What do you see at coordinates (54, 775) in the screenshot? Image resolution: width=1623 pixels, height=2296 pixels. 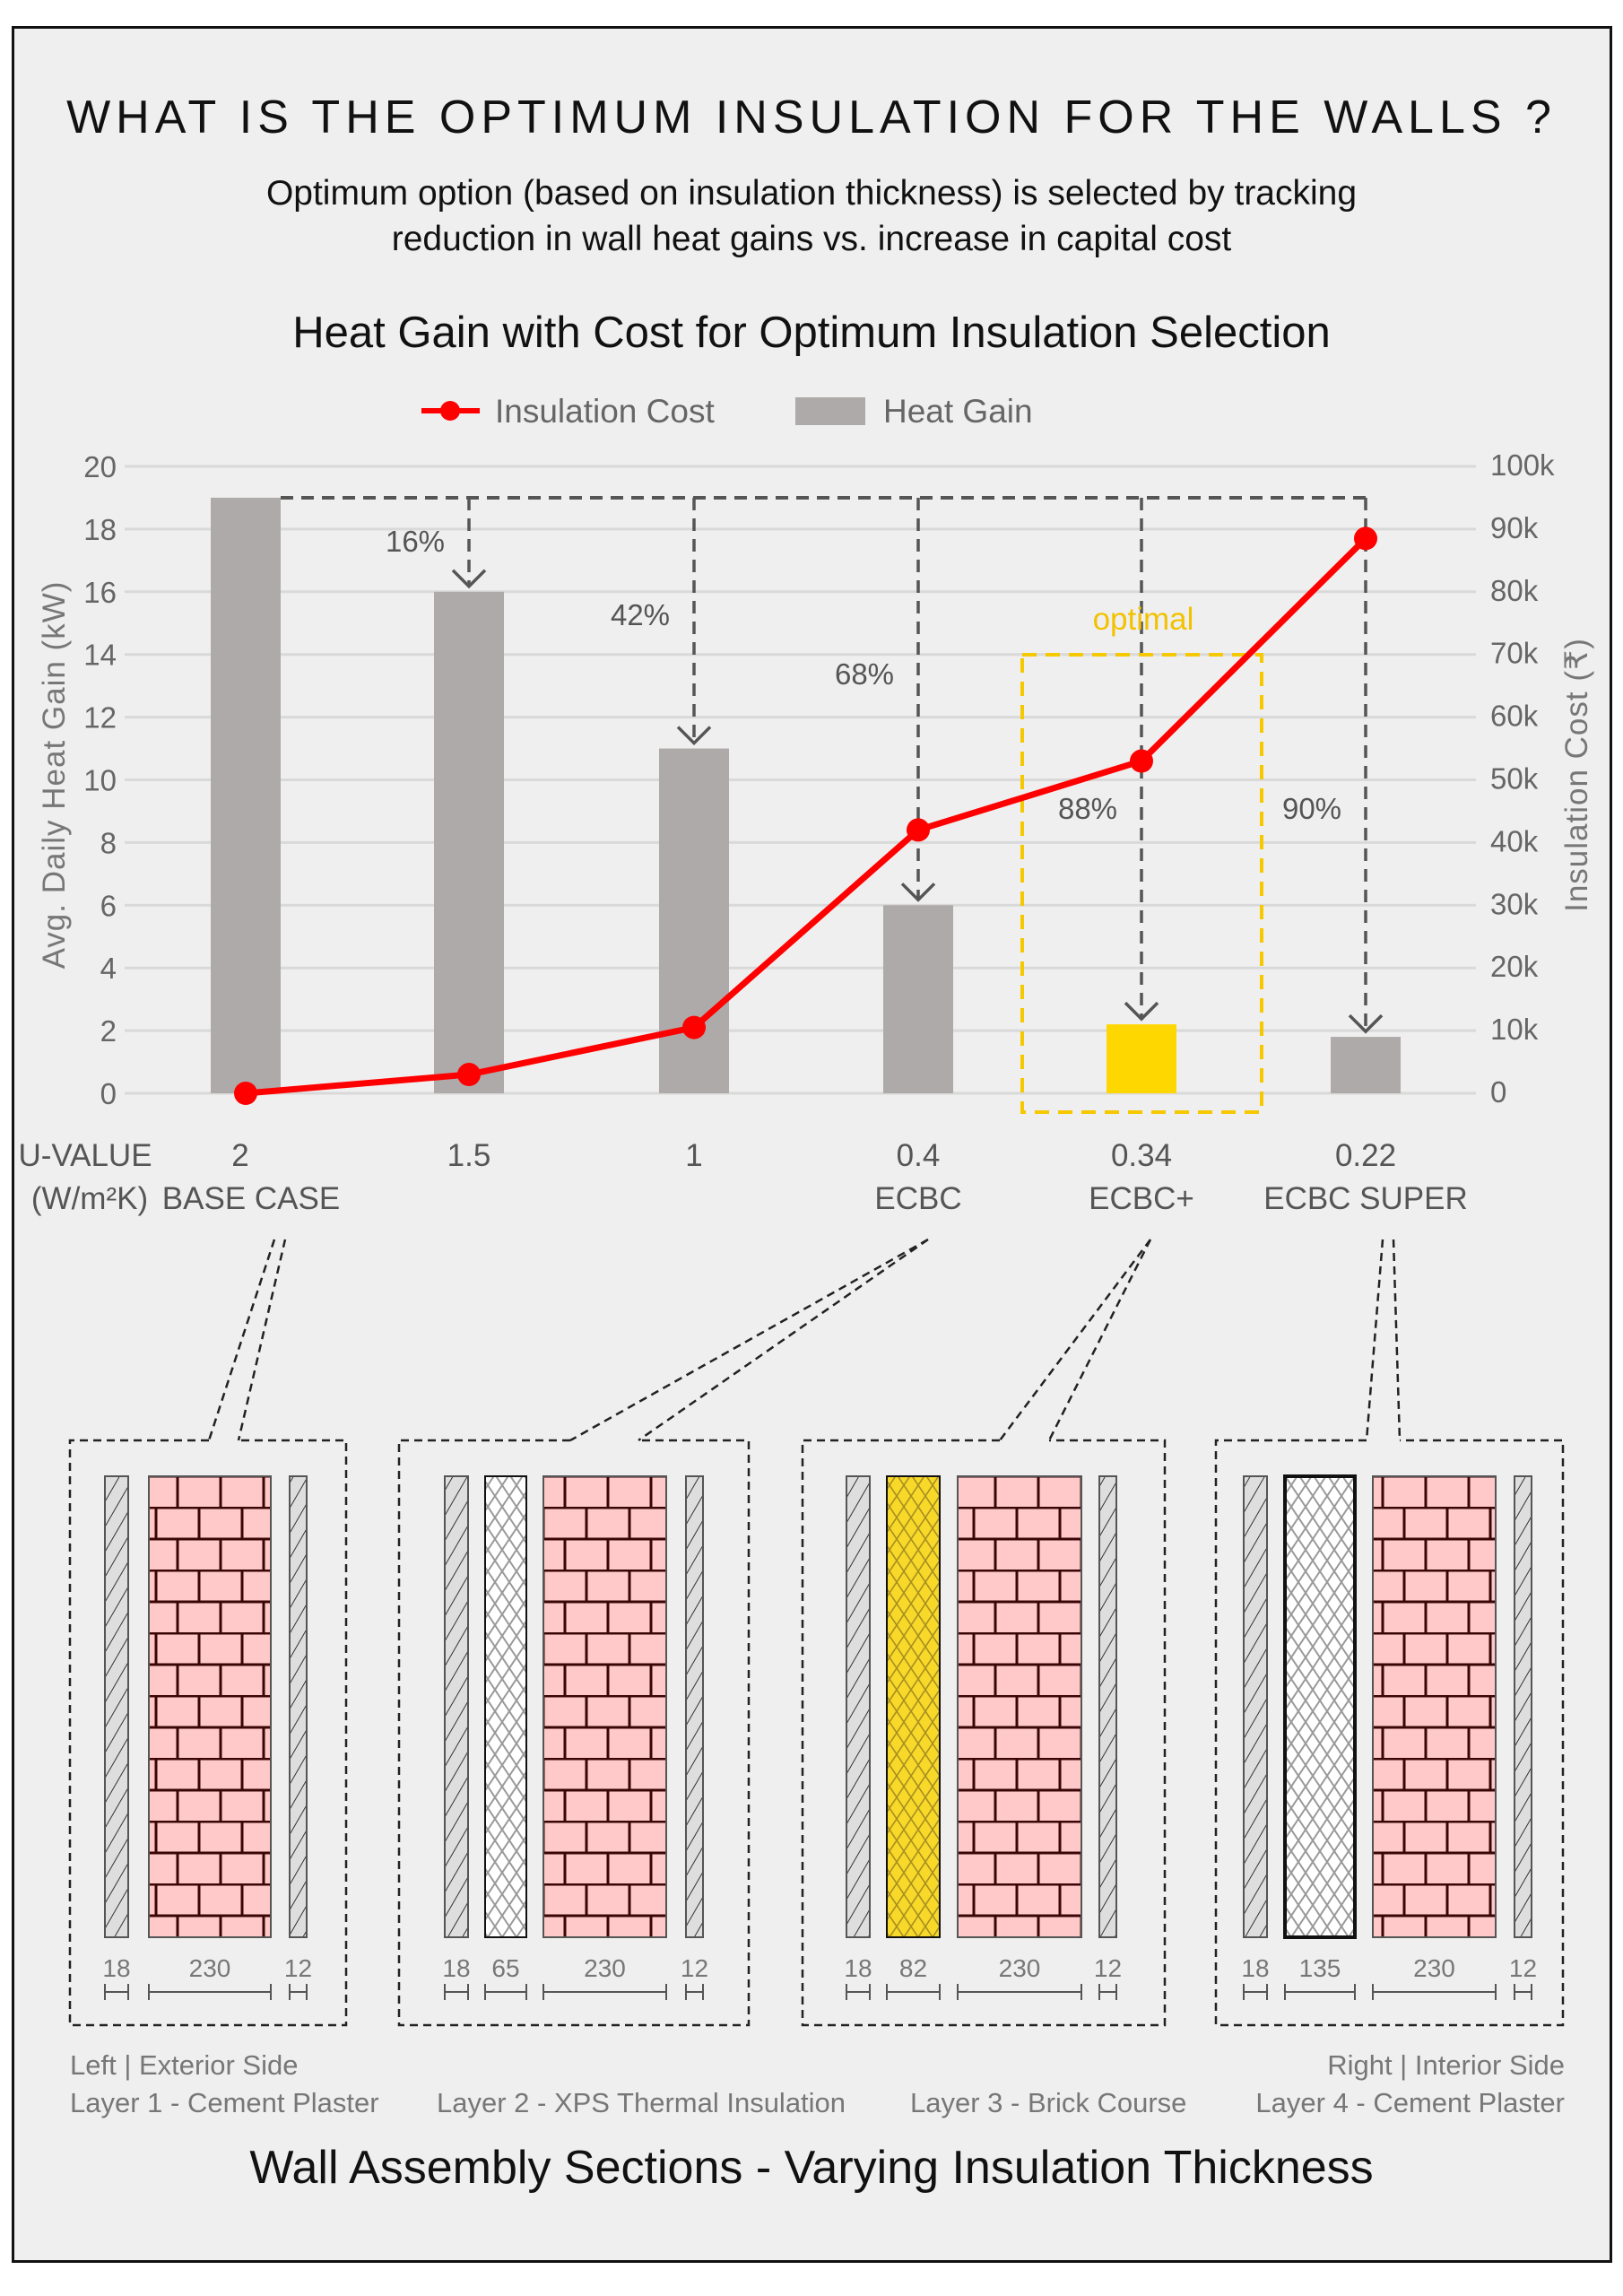 I see `y-axis-label: Avg. Daily Heat Gain (kW)` at bounding box center [54, 775].